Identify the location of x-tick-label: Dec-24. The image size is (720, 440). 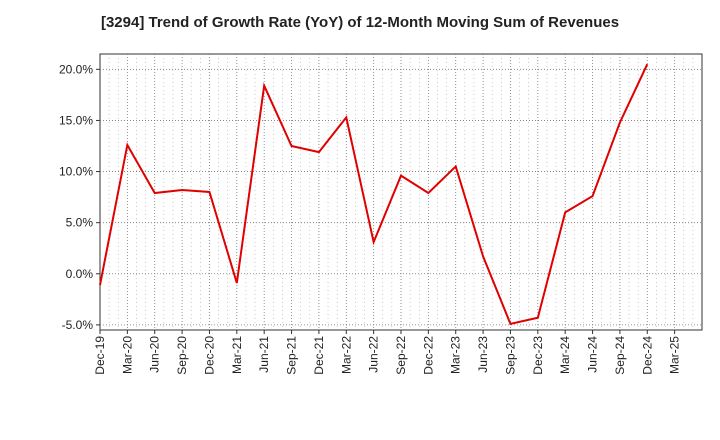
(647, 355).